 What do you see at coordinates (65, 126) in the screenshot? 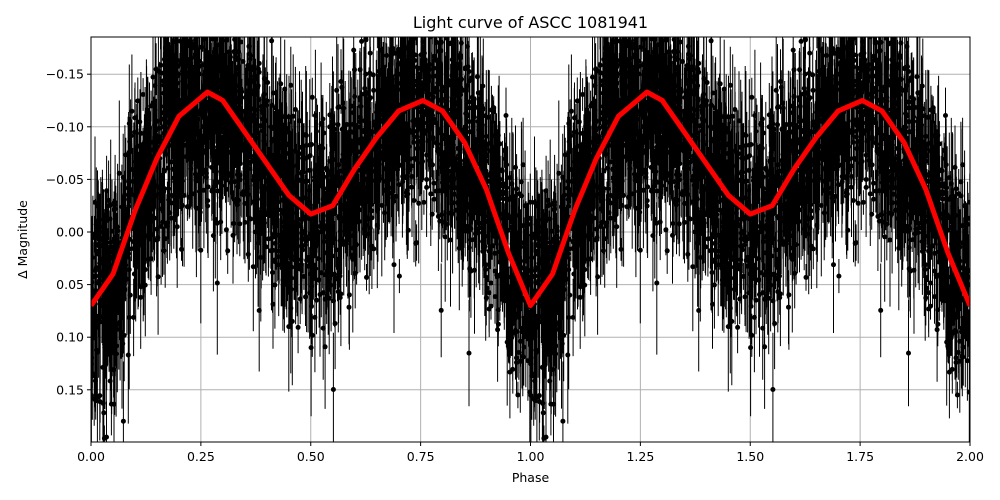
I see `y-tick-label: −0.10` at bounding box center [65, 126].